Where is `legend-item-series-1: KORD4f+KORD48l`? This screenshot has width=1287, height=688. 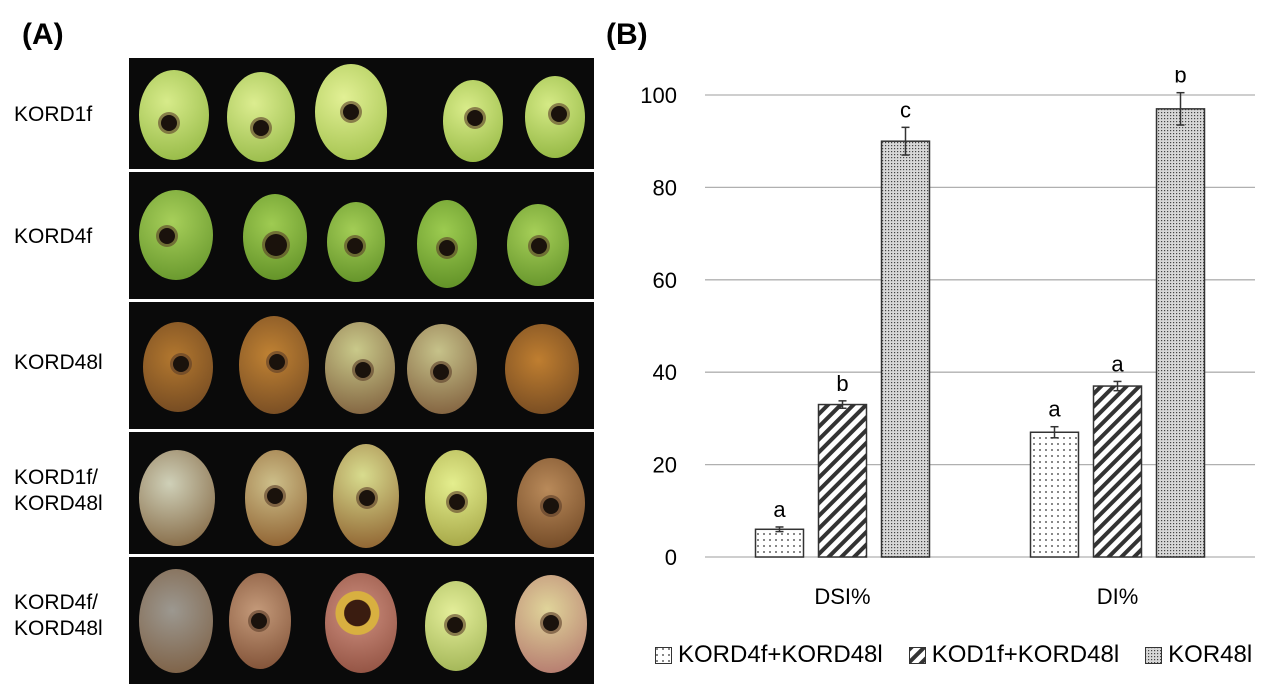
legend-item-series-1: KORD4f+KORD48l is located at coordinates (769, 655).